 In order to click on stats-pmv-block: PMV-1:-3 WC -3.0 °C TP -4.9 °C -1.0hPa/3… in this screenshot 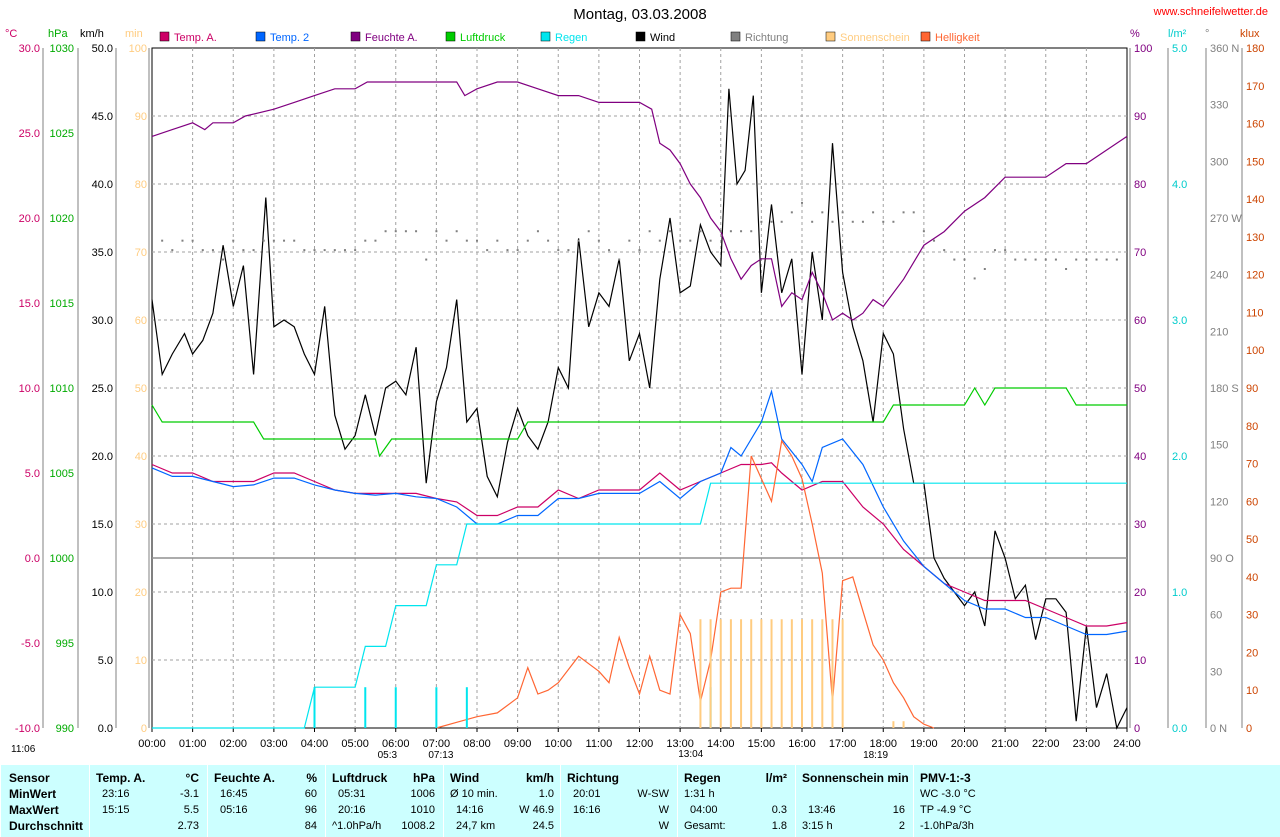, I will do `click(1096, 801)`.